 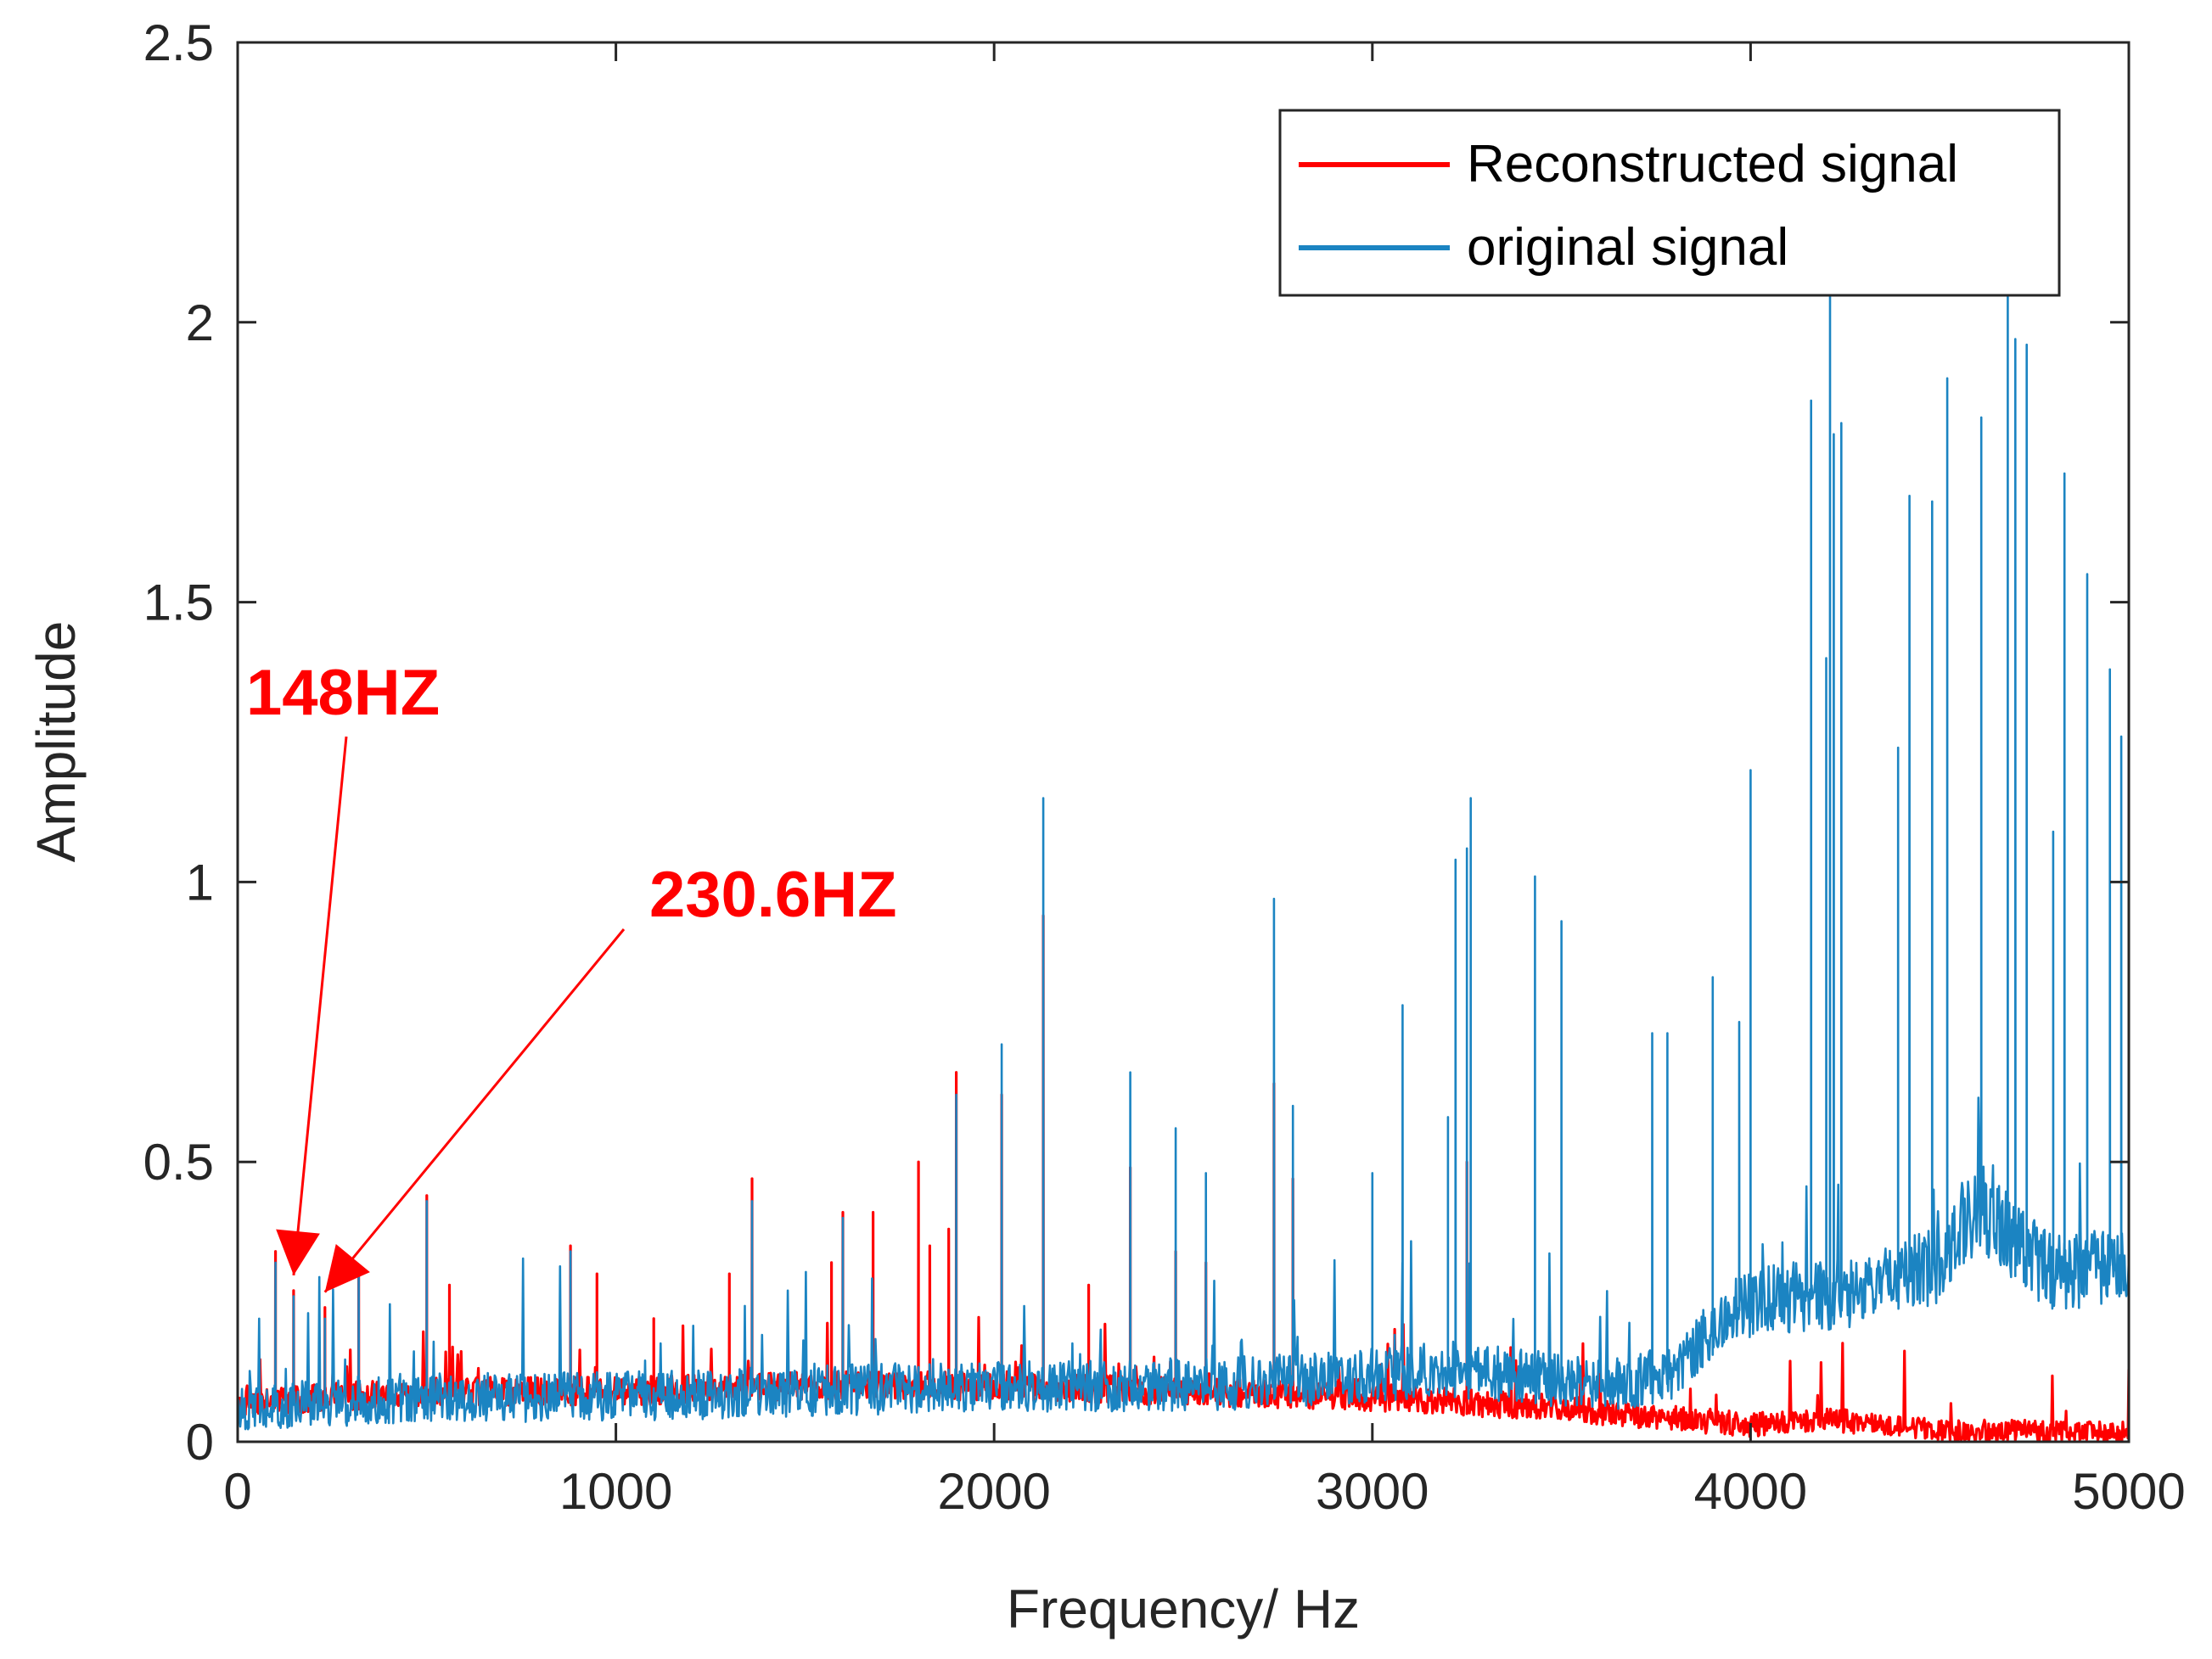 What do you see at coordinates (200, 1442) in the screenshot?
I see `y-tick-label: 0` at bounding box center [200, 1442].